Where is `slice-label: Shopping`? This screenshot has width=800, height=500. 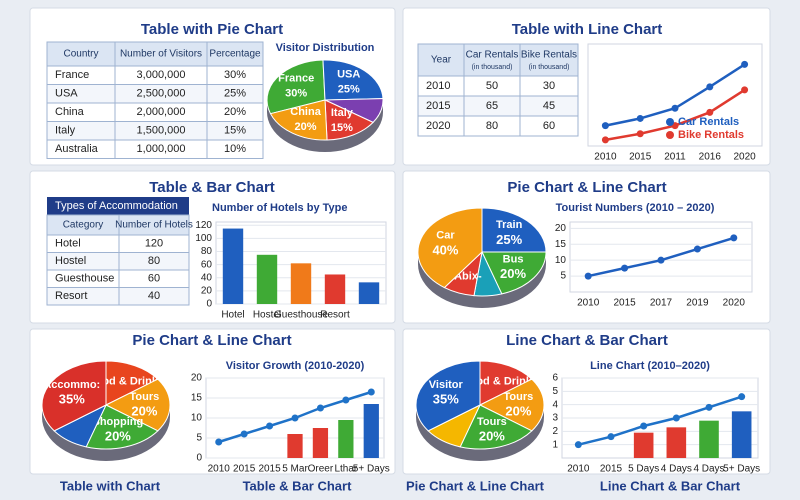
slice-label: Shopping is located at coordinates (118, 422).